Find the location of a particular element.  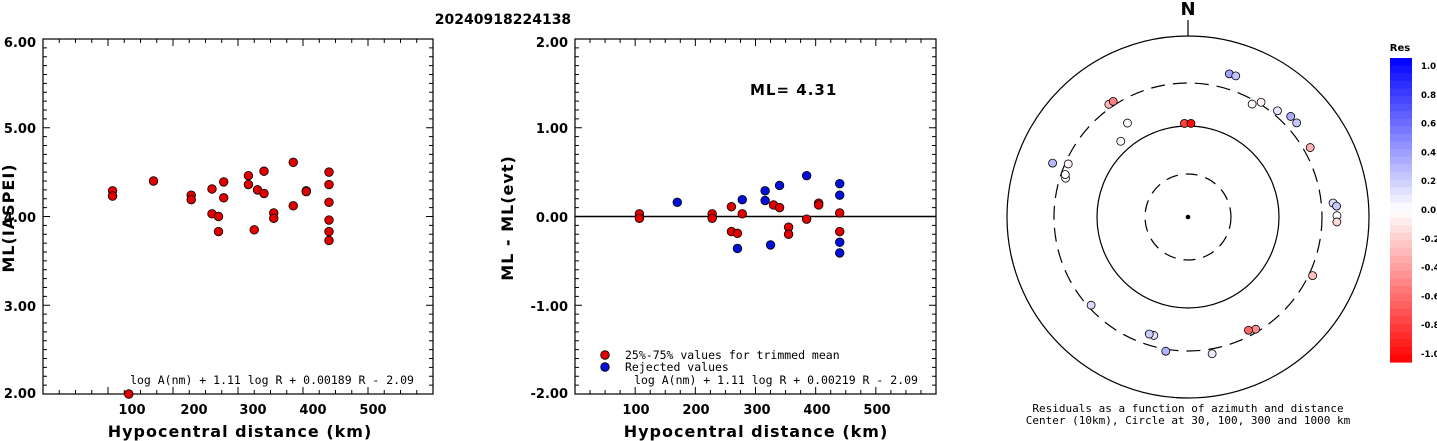

data-points-left is located at coordinates (220, 278).